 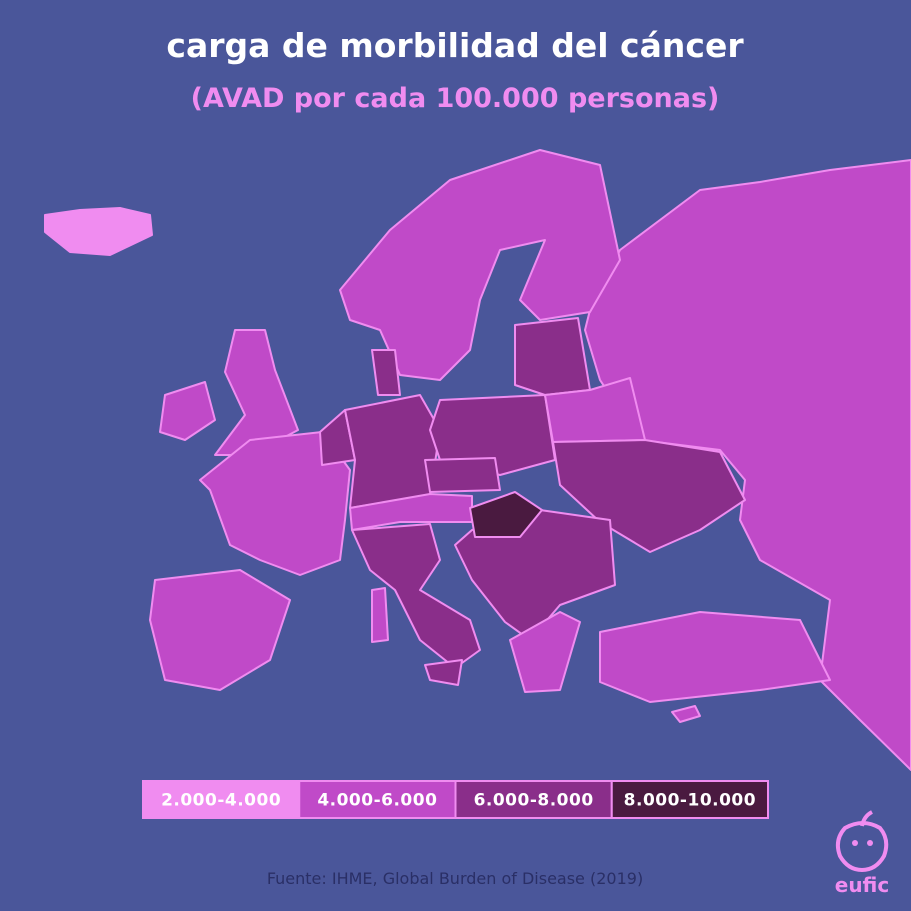 What do you see at coordinates (686, 714) in the screenshot?
I see `cyprus` at bounding box center [686, 714].